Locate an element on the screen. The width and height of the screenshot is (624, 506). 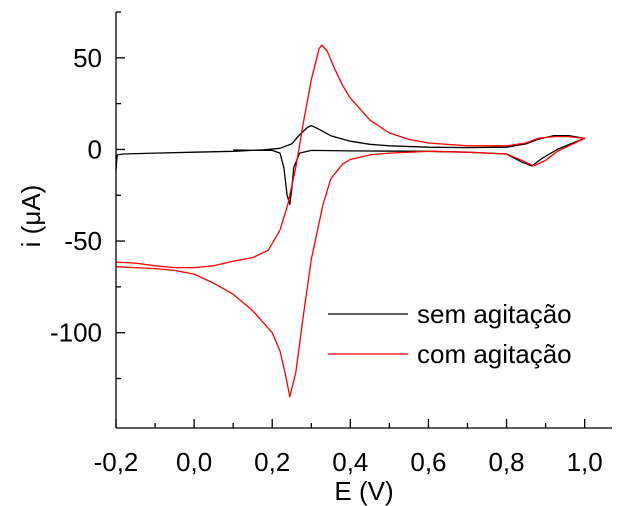
x-tick-label: -0,2 is located at coordinates (116, 462).